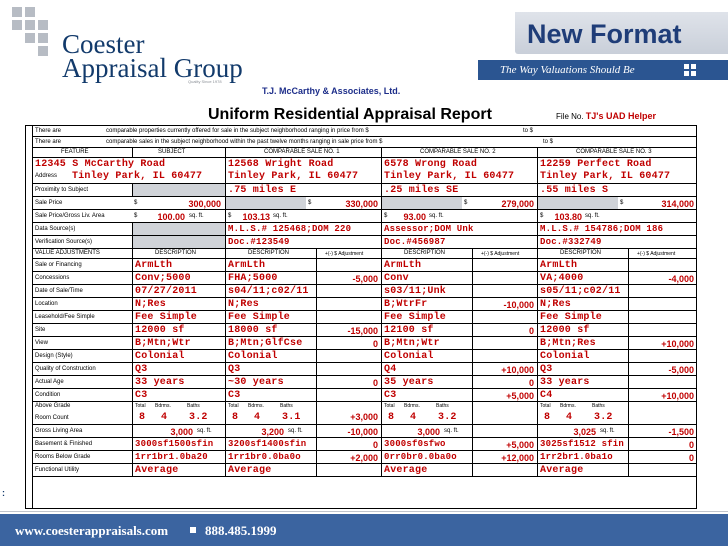 Image resolution: width=728 pixels, height=546 pixels. Describe the element at coordinates (65, 317) in the screenshot. I see `adjustment-label: Leasehold/Fee Simple` at that location.